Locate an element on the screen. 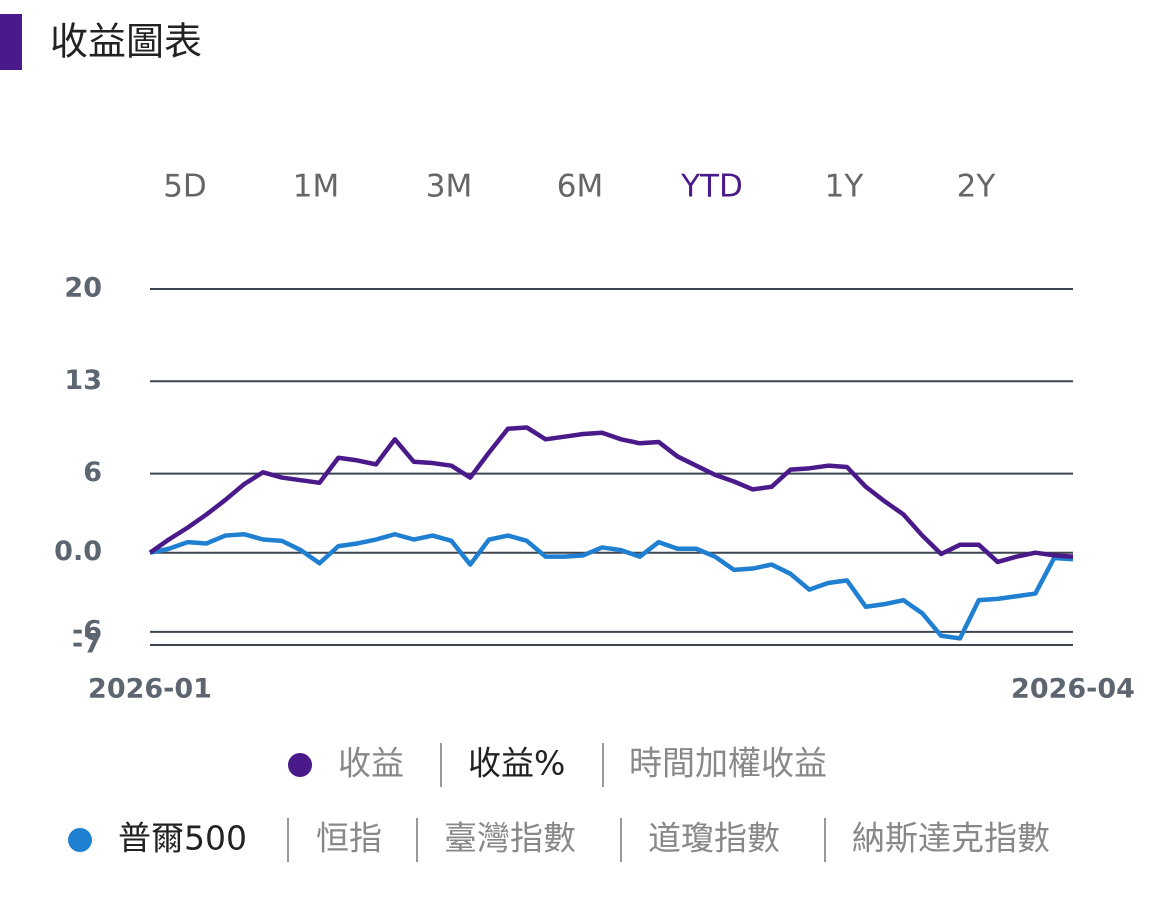 This screenshot has width=1170, height=910. y-tick-label: 0.0 is located at coordinates (78, 551).